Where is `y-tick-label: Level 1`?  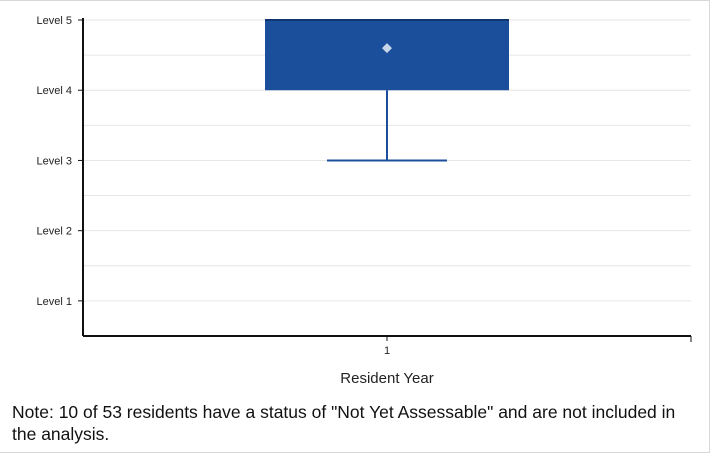
y-tick-label: Level 1 is located at coordinates (54, 302).